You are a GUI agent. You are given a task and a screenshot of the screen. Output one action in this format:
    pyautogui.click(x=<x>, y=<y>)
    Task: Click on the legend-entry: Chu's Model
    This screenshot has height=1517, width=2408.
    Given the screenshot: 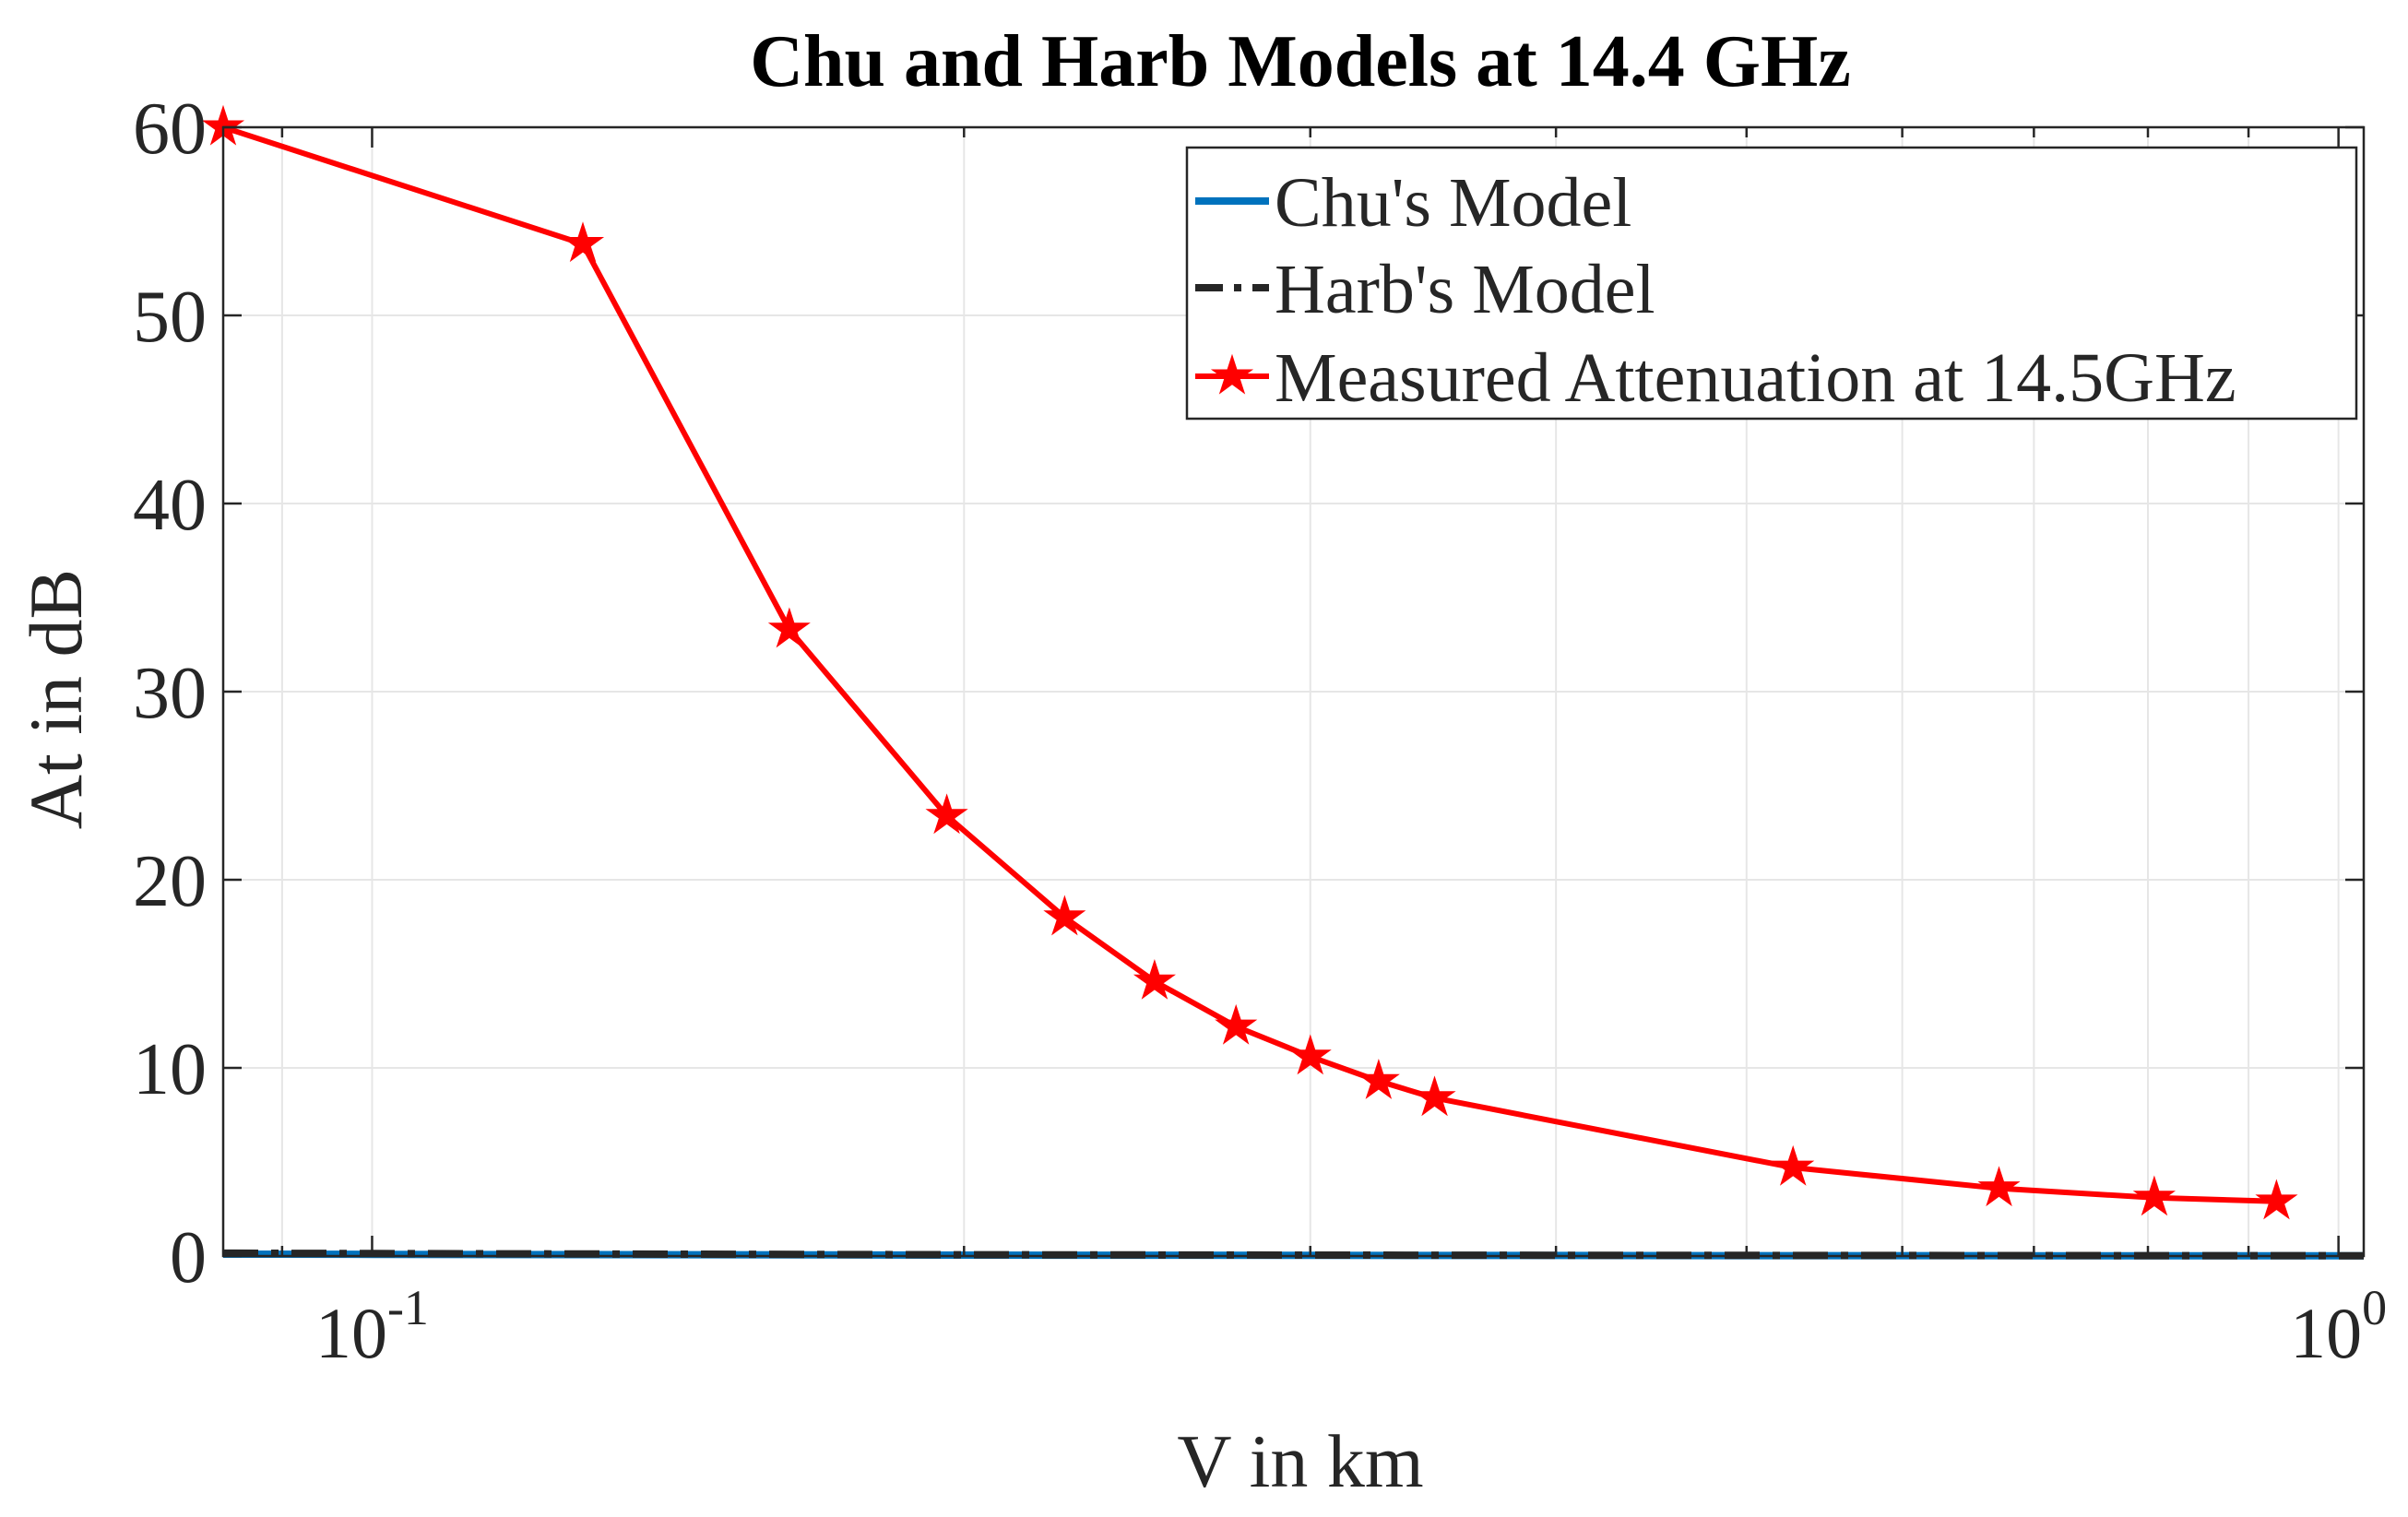 What is the action you would take?
    pyautogui.click(x=1413, y=203)
    